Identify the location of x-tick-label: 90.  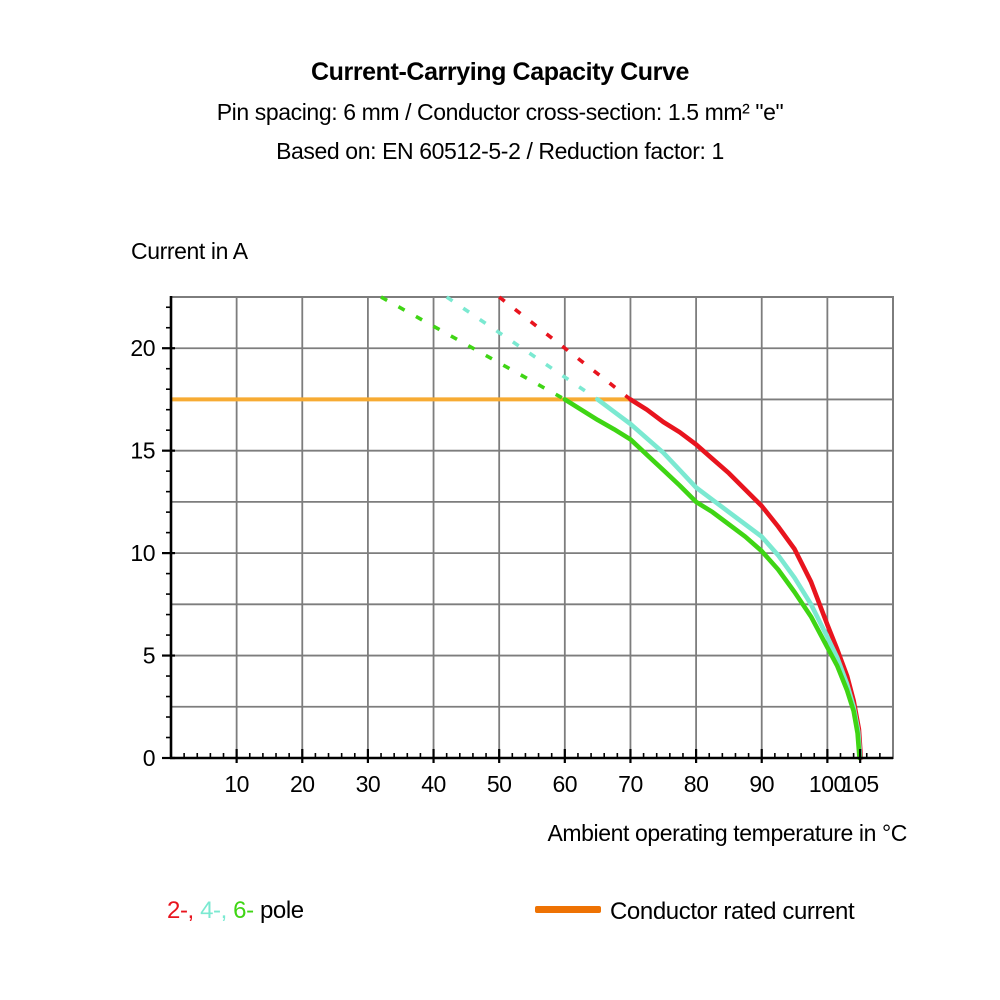
(761, 784).